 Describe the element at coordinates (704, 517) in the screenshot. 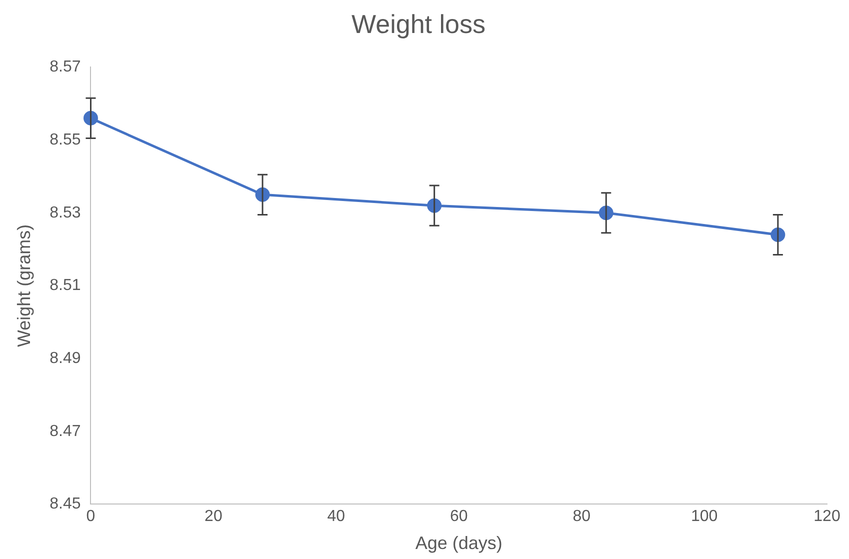

I see `x-tick-label: 100` at that location.